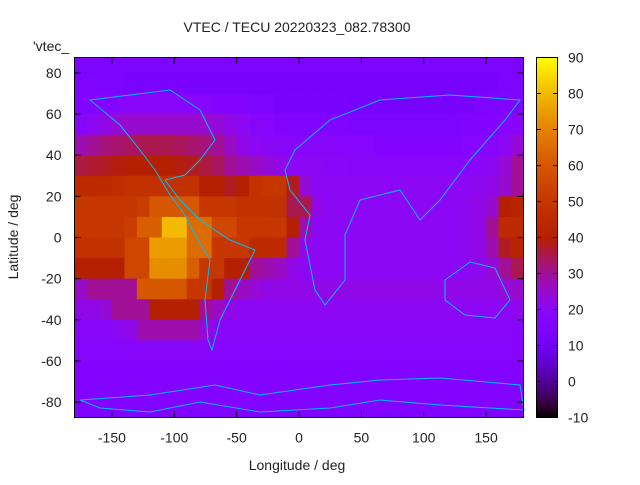 The height and width of the screenshot is (485, 640). What do you see at coordinates (576, 346) in the screenshot?
I see `colorbar-tick-label: 10` at bounding box center [576, 346].